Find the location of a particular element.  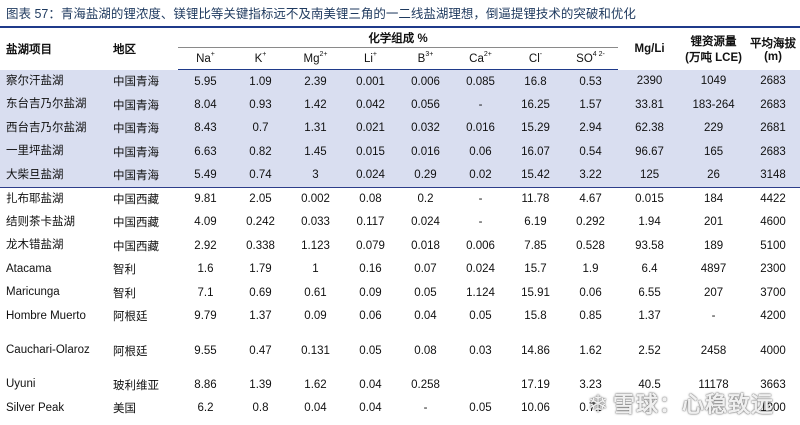

watermark-text: 雪球：心稳致远 is located at coordinates (693, 404).